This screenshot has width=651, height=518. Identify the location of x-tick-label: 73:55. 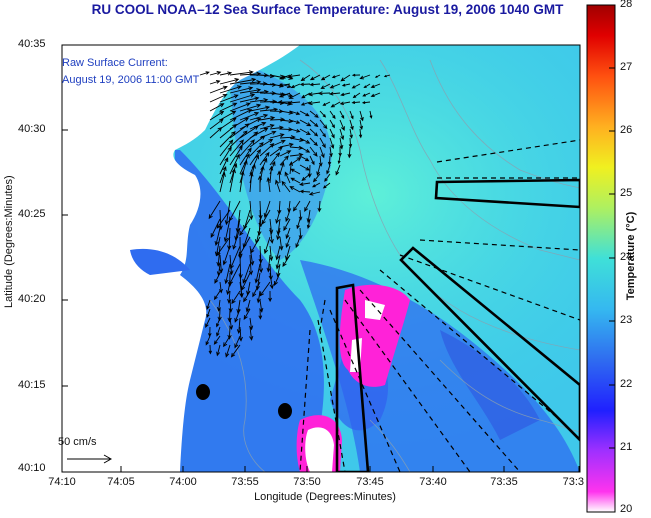
(245, 482).